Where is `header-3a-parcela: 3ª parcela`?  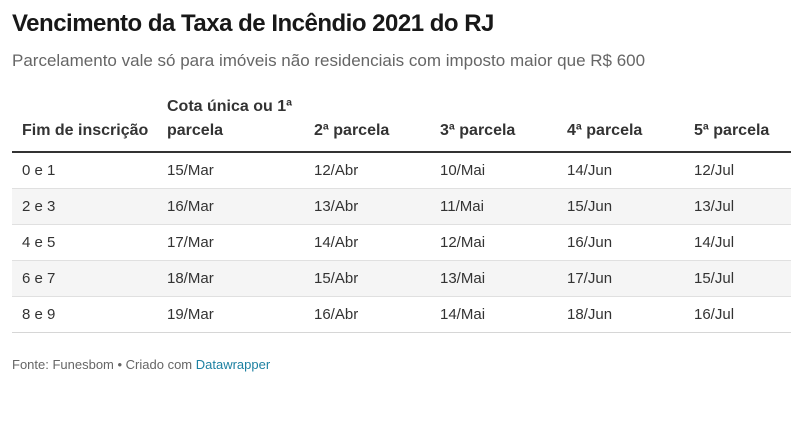 header-3a-parcela: 3ª parcela is located at coordinates (493, 124).